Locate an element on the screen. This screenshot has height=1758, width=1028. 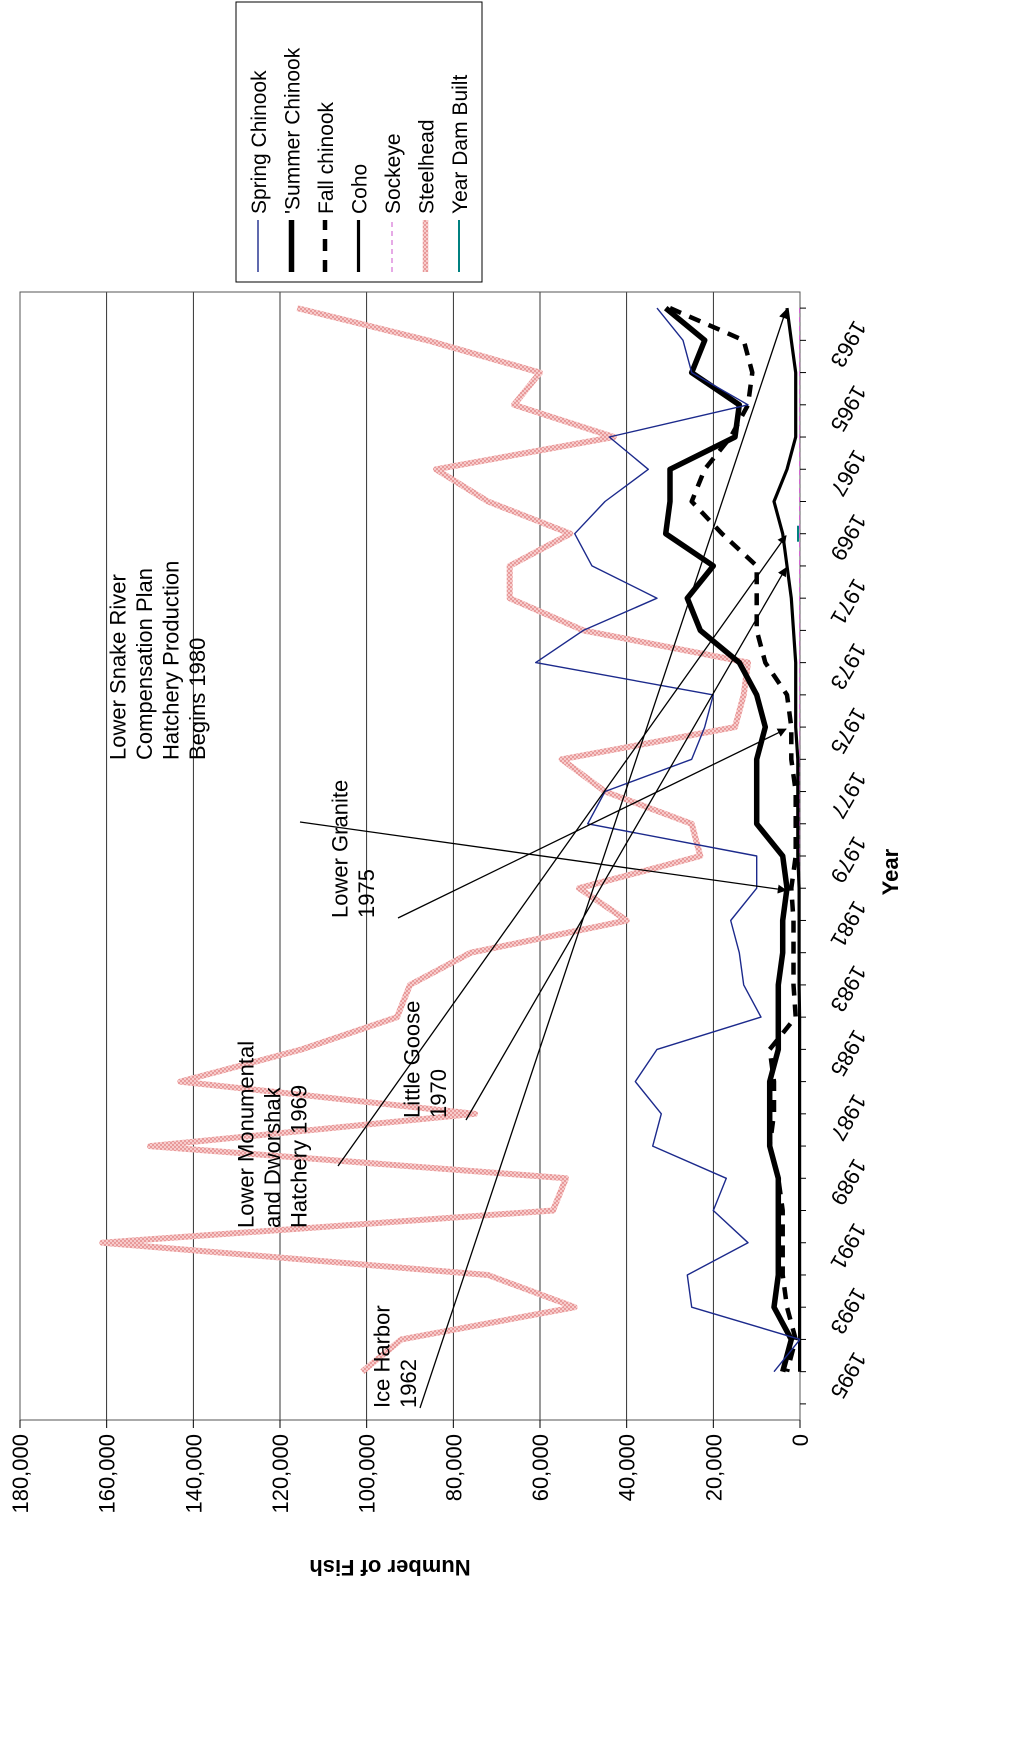
annotation-text: Little Goose1970 is located at coordinates (425, 1059).